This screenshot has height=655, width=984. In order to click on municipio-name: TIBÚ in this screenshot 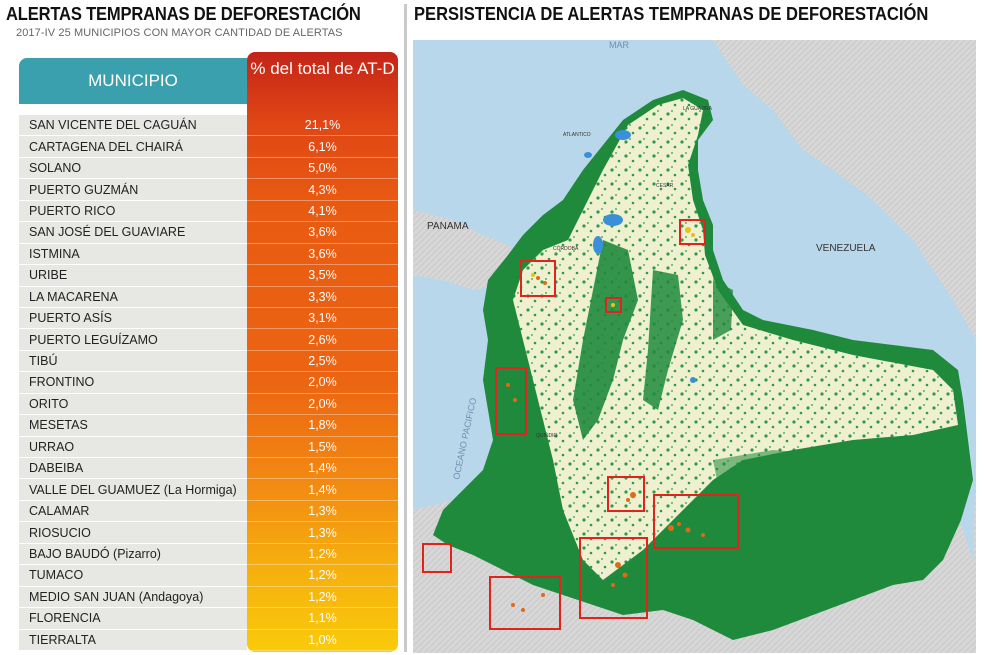, I will do `click(133, 361)`.